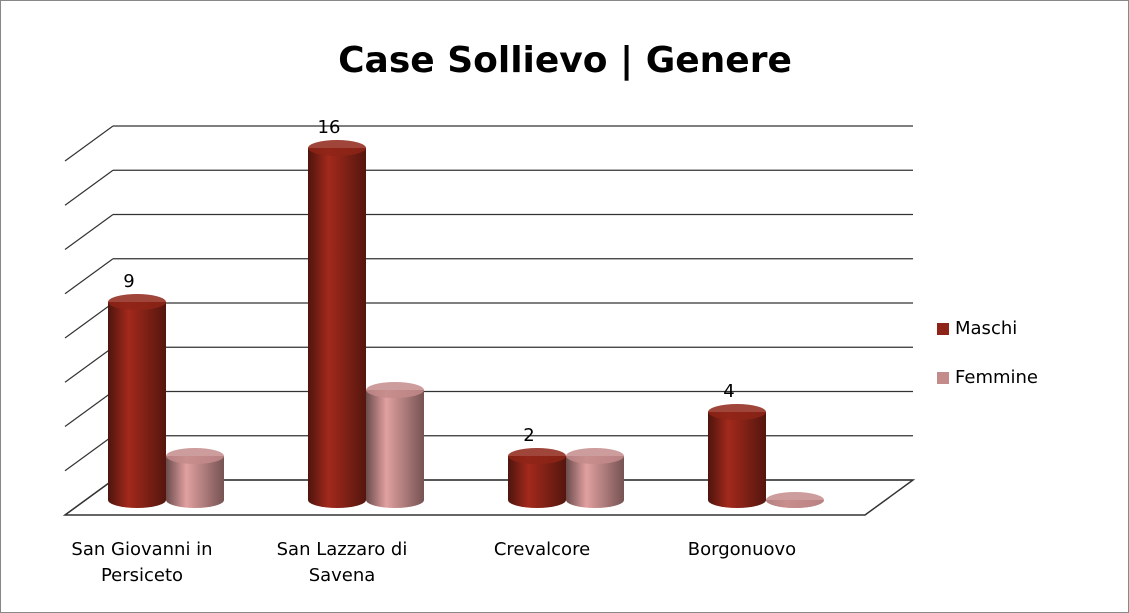 The image size is (1129, 613). I want to click on data-label: 9, so click(128, 281).